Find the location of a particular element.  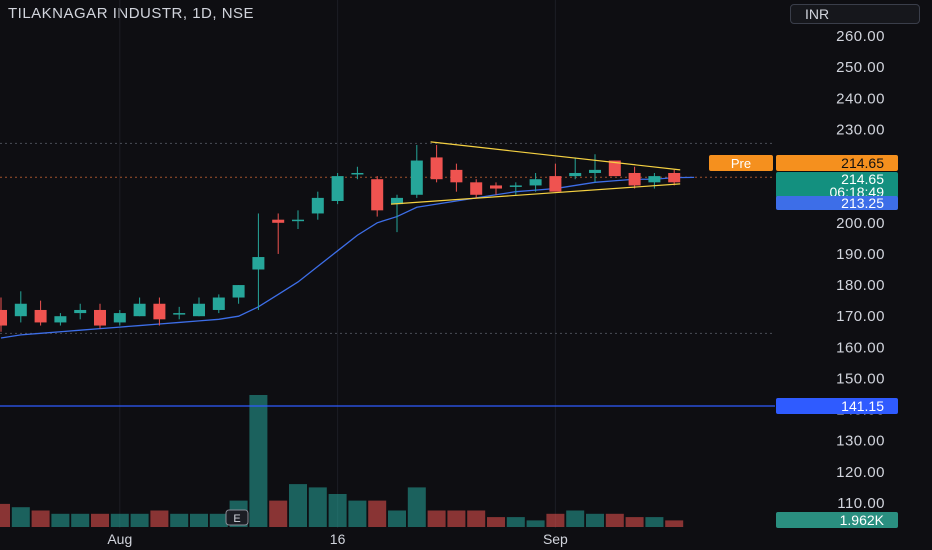

price-axis-tick-label: 230.00 is located at coordinates (860, 129).